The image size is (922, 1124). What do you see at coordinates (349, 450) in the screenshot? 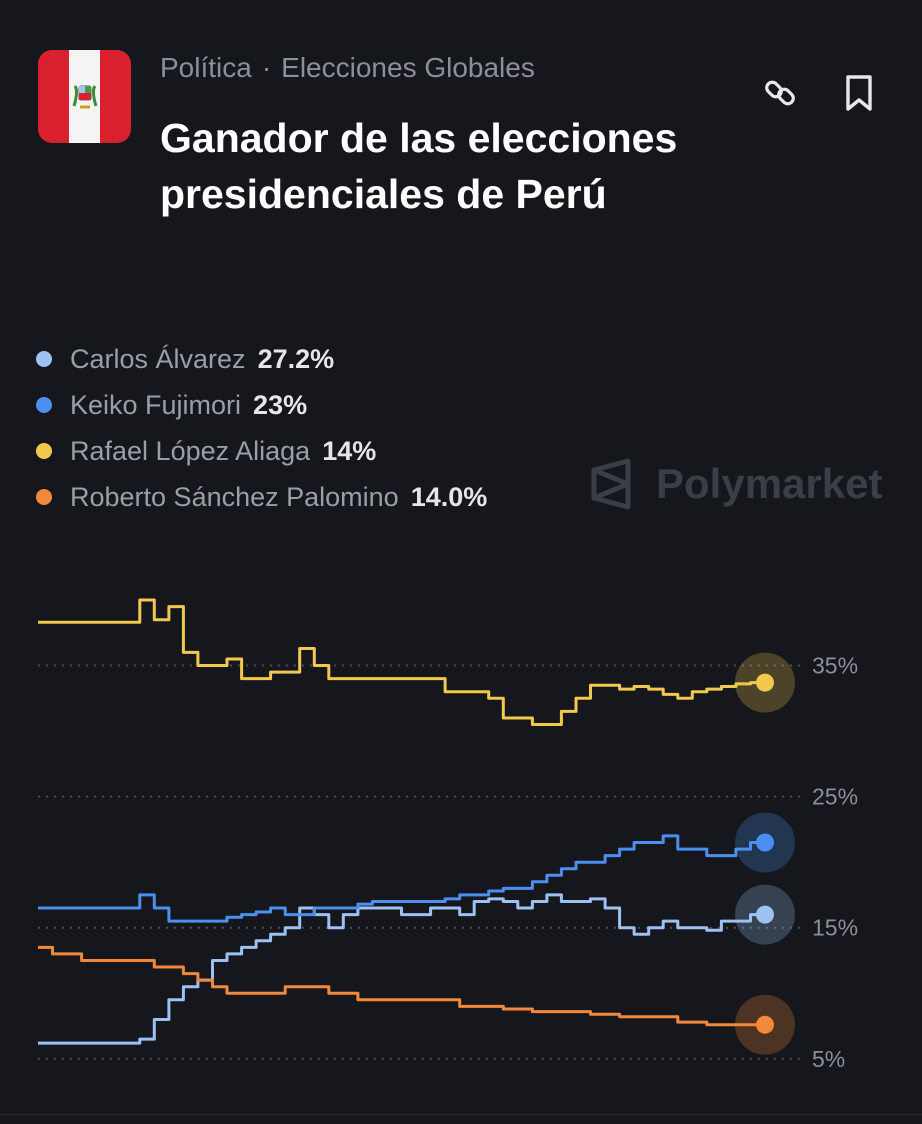
I see `legend-value: 14%` at bounding box center [349, 450].